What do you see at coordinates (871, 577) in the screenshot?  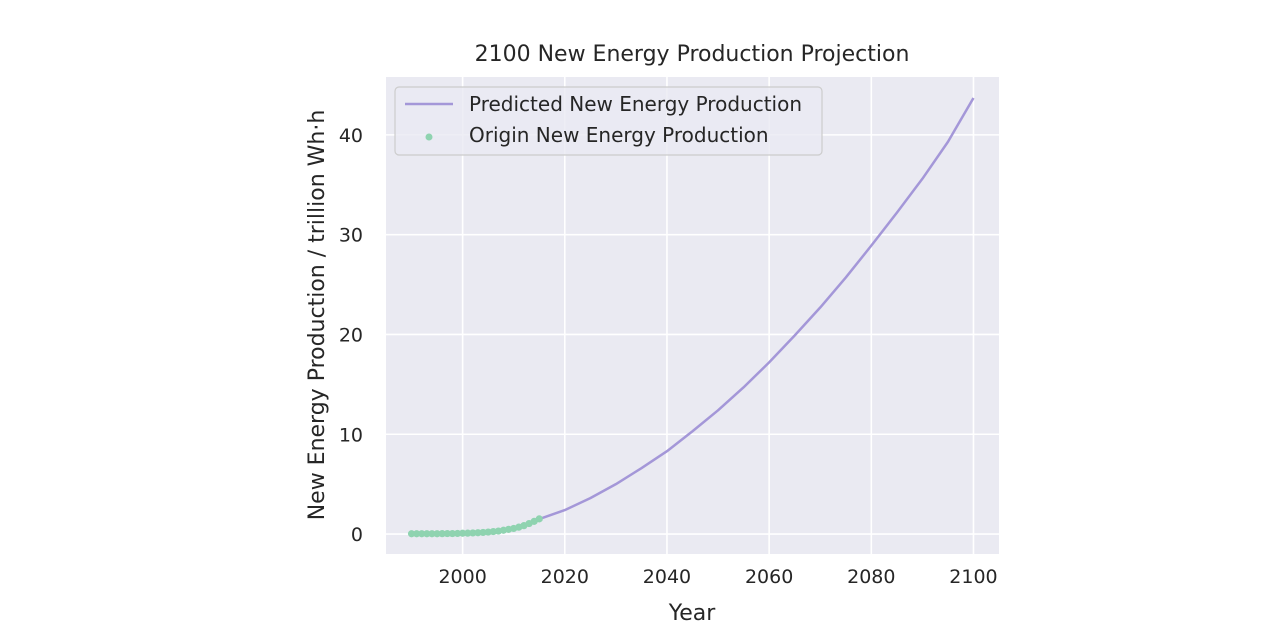 I see `x-tick-label: 2080` at bounding box center [871, 577].